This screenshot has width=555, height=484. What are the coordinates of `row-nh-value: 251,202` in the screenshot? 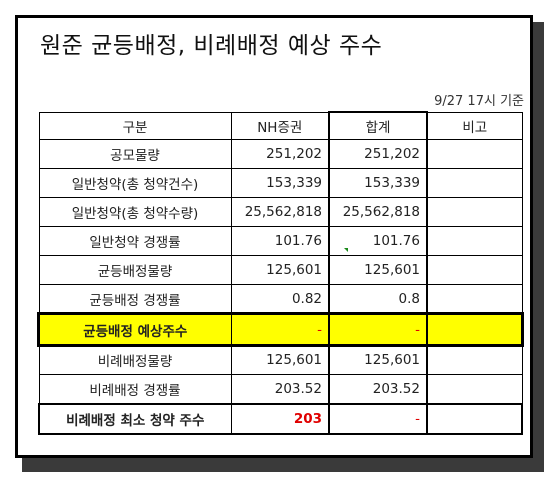 It's located at (280, 154).